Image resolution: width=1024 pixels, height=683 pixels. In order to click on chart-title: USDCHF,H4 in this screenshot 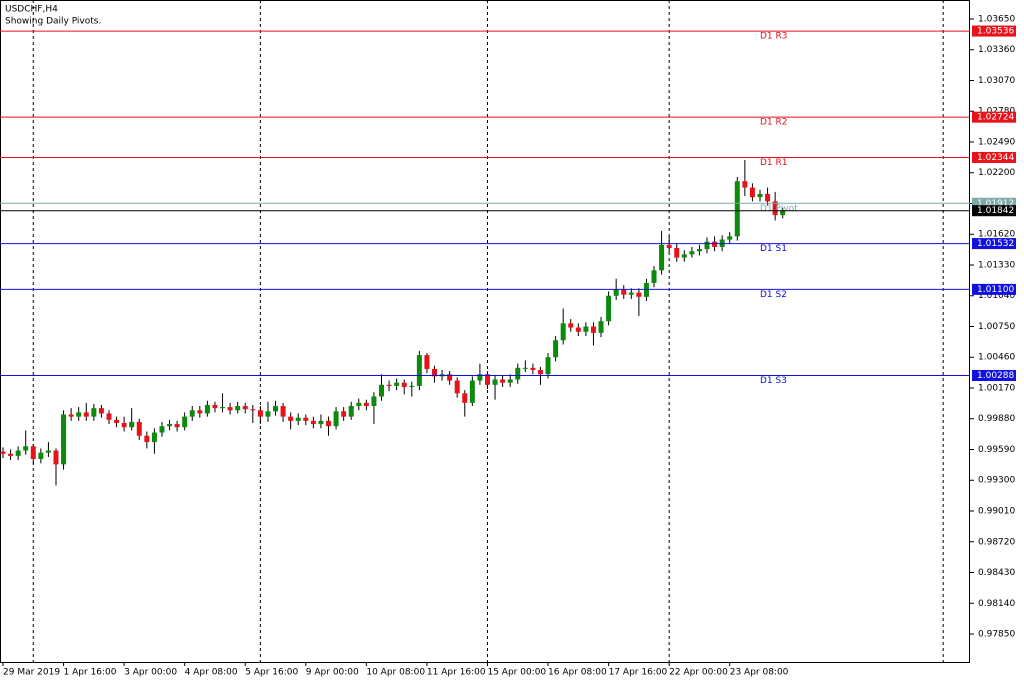, I will do `click(31, 10)`.